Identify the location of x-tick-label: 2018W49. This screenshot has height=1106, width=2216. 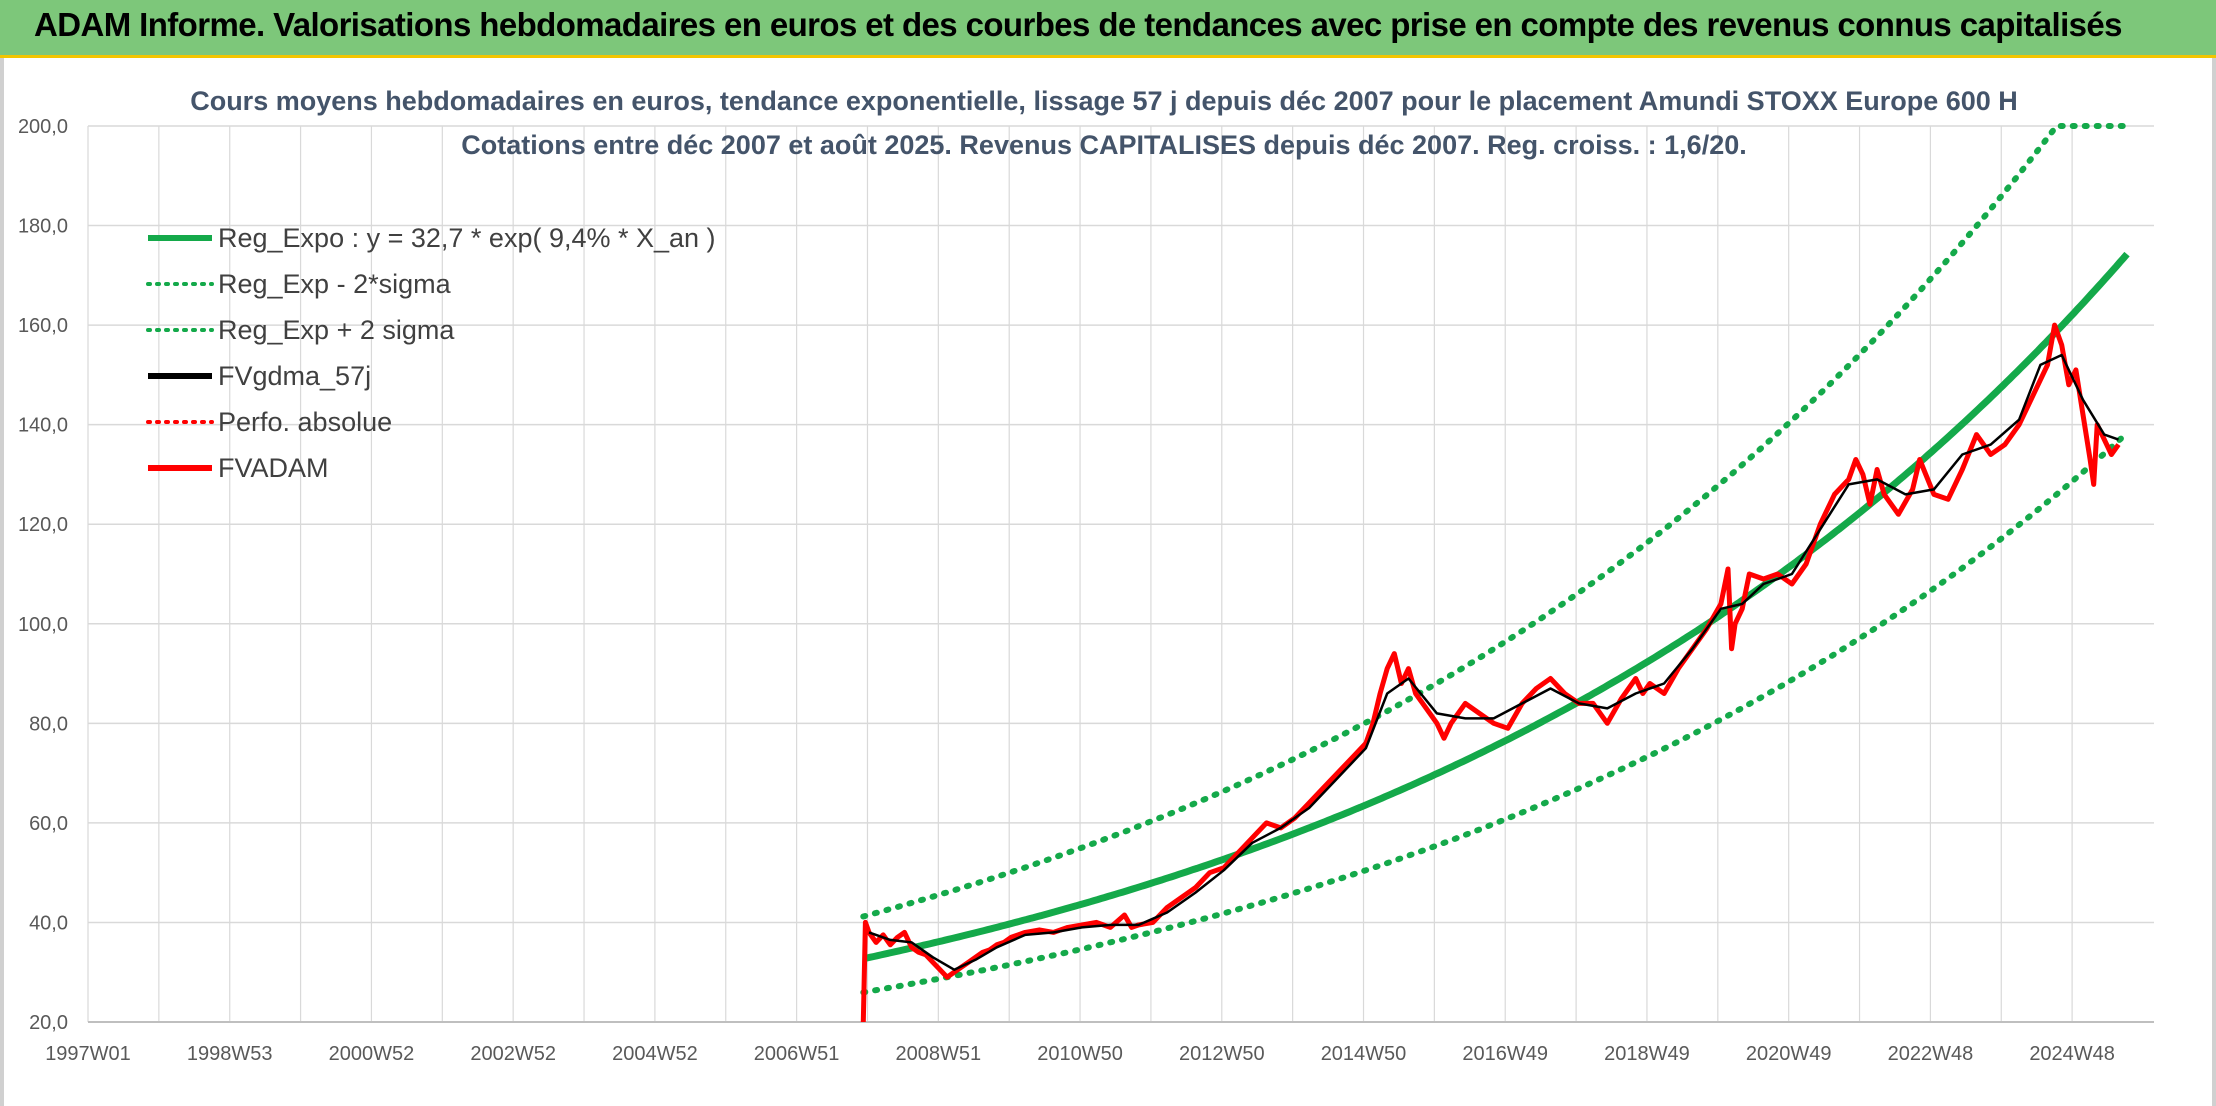
(1647, 1054).